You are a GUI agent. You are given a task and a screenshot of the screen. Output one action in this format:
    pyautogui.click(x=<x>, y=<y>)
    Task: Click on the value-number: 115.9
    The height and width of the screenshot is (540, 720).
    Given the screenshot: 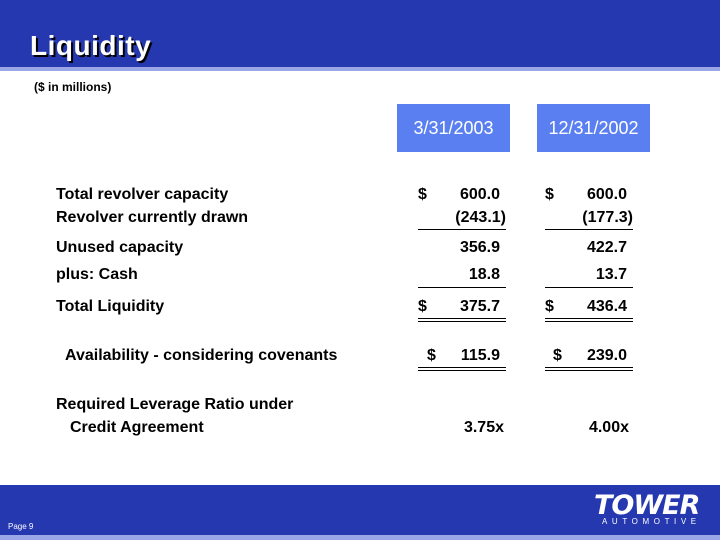 What is the action you would take?
    pyautogui.click(x=480, y=355)
    